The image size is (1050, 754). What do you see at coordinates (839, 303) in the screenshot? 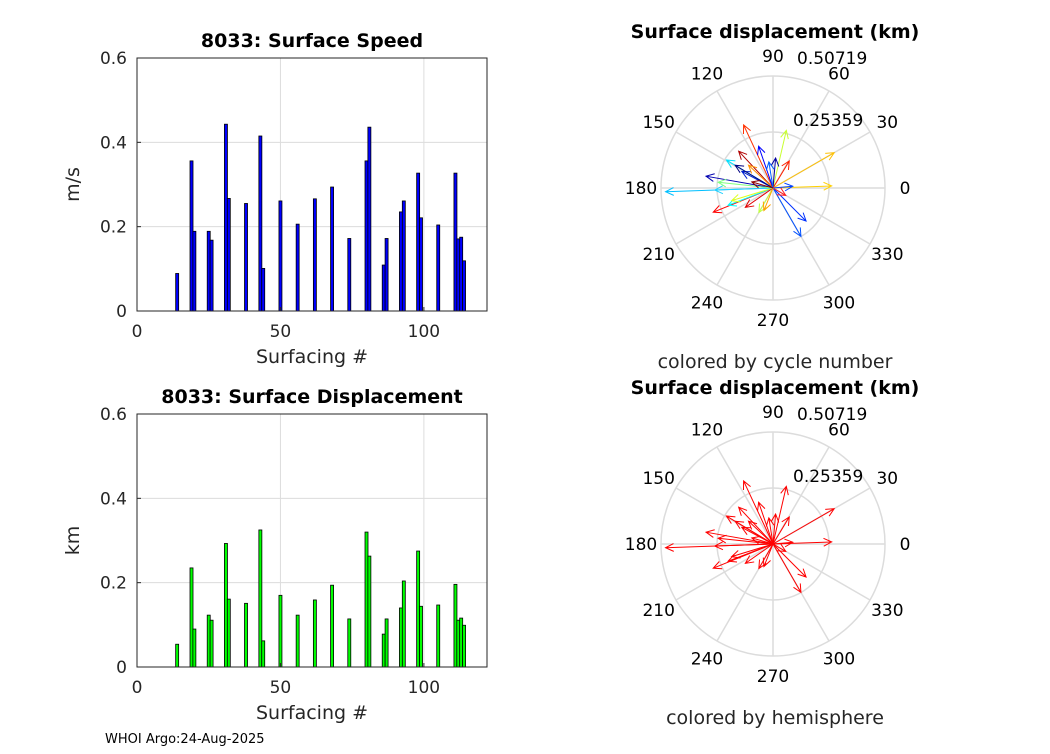
I see `theta-tick-label: 300` at bounding box center [839, 303].